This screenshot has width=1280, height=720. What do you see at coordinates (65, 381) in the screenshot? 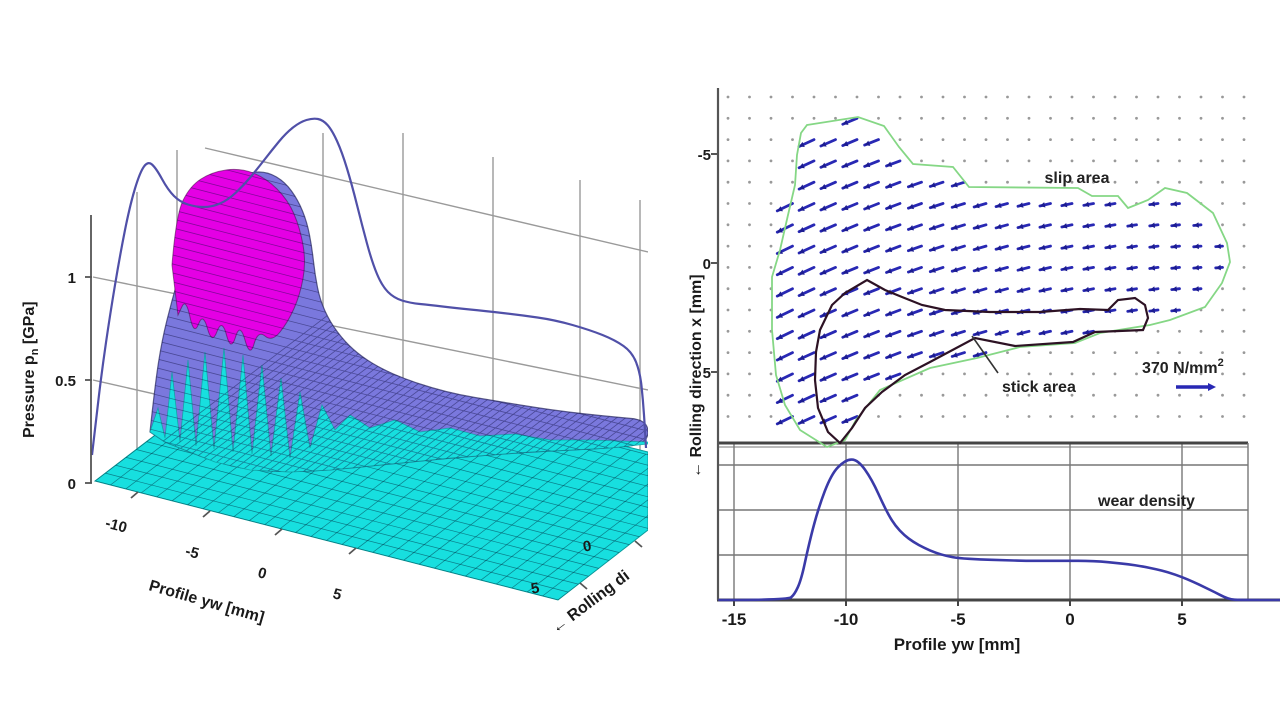
I see `z-tick-05: 0.5` at bounding box center [65, 381].